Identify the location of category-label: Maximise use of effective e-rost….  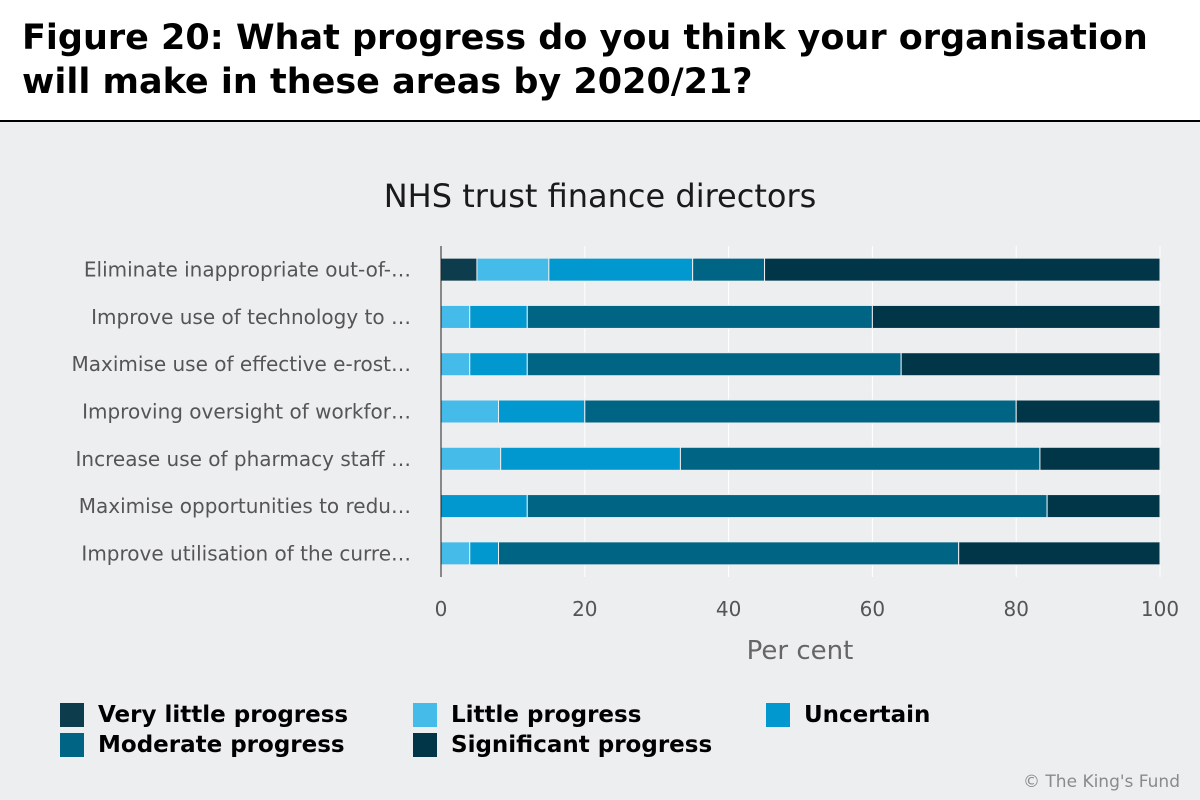
(241, 364).